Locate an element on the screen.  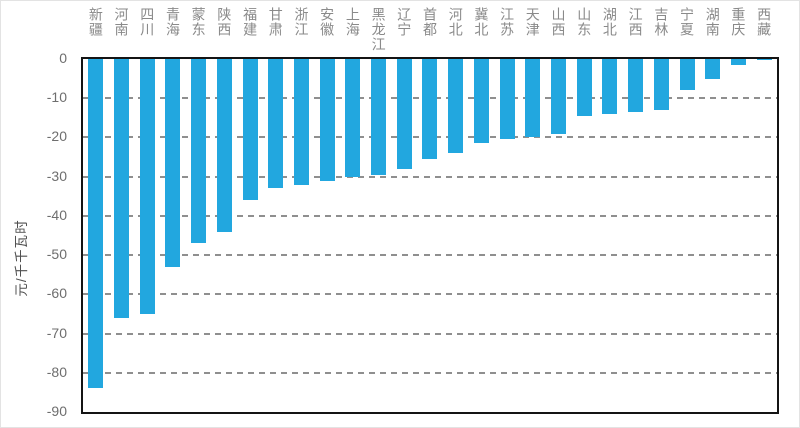
category-label: 宁夏 is located at coordinates (687, 22).